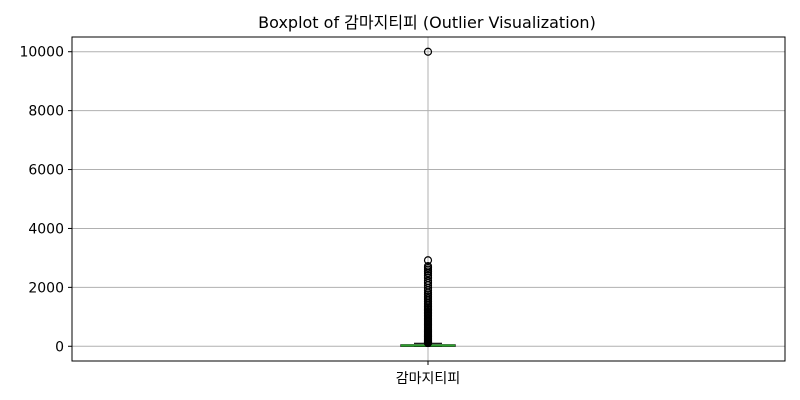 Image resolution: width=800 pixels, height=400 pixels. Describe the element at coordinates (46, 288) in the screenshot. I see `y-tick-label: 2000` at that location.